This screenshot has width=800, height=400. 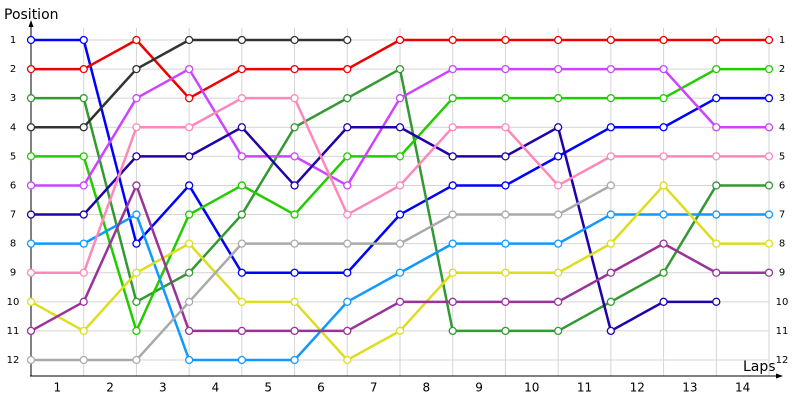 What do you see at coordinates (31, 23) in the screenshot?
I see `y-axis-arrow` at bounding box center [31, 23].